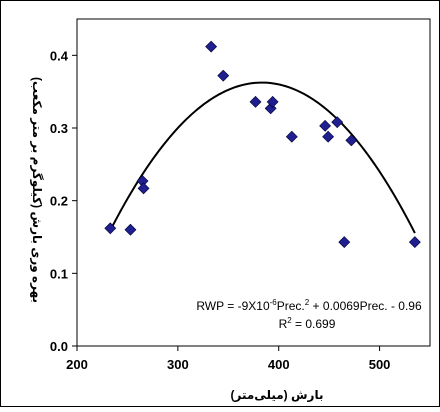  What do you see at coordinates (59, 201) in the screenshot?
I see `y-tick-label: 0.2` at bounding box center [59, 201].